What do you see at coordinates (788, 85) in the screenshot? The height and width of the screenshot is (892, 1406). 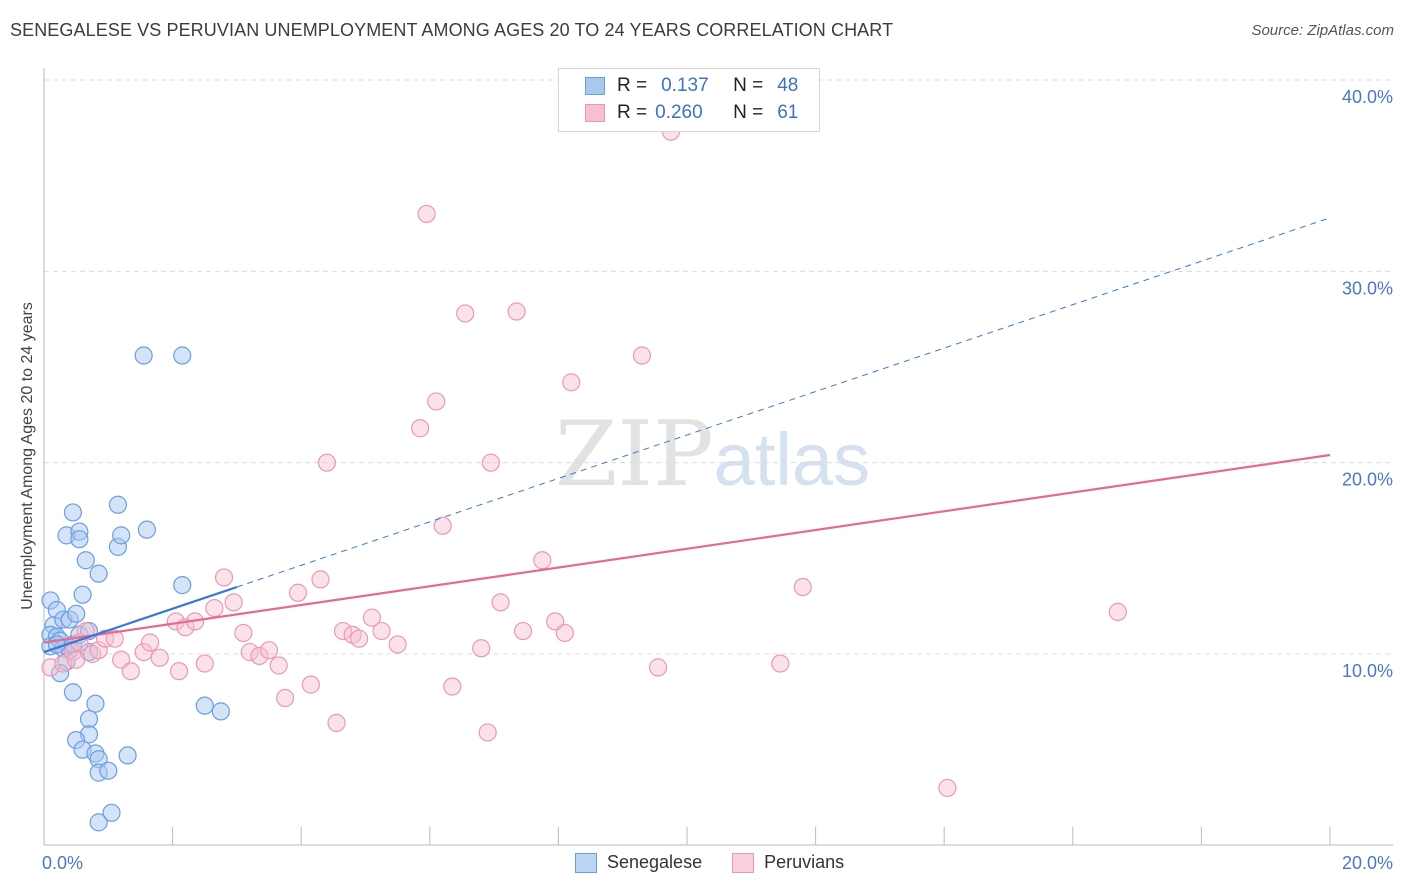 I see `legend-n-value: 48` at bounding box center [788, 85].